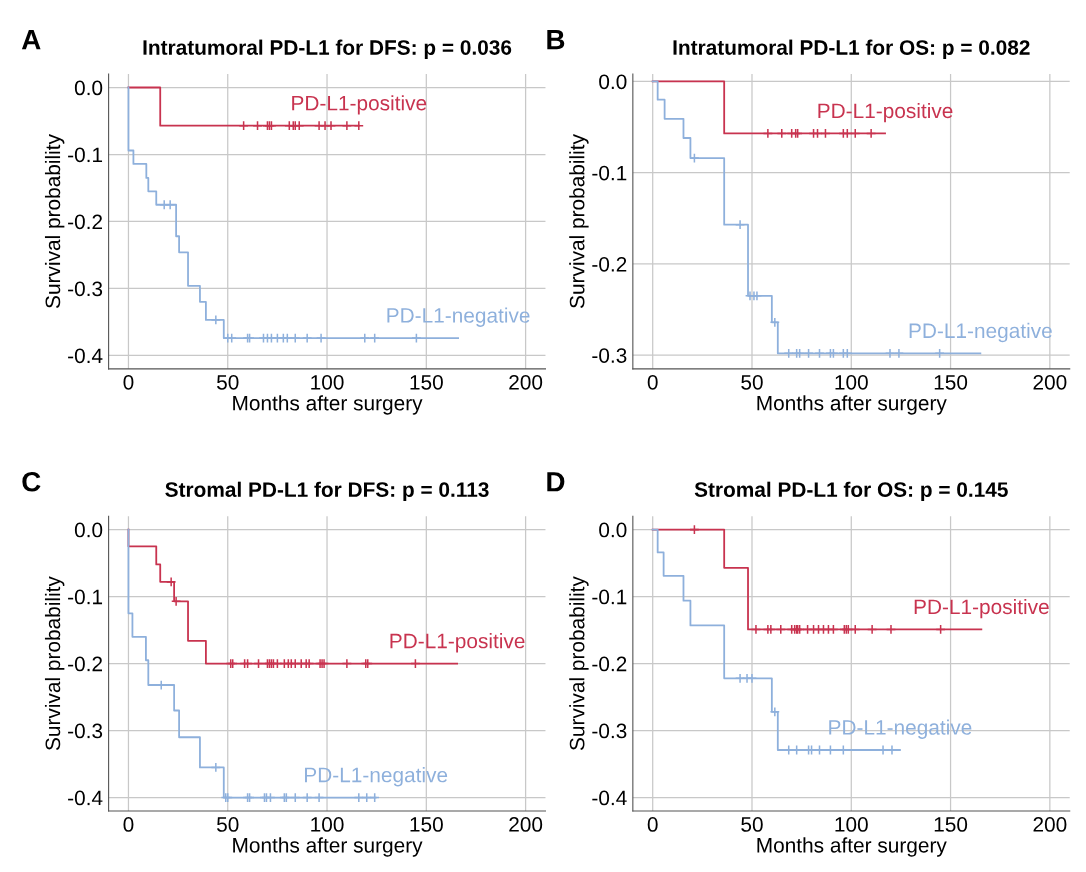  I want to click on chart-title: Intratumoral PD-L1 for DFS: p = 0.036, so click(327, 49).